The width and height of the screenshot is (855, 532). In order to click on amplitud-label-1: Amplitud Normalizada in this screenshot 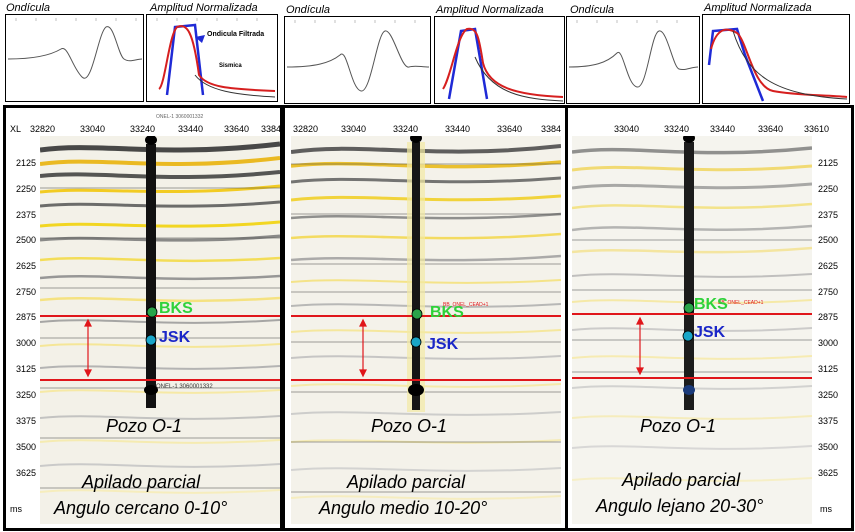, I will do `click(204, 8)`.